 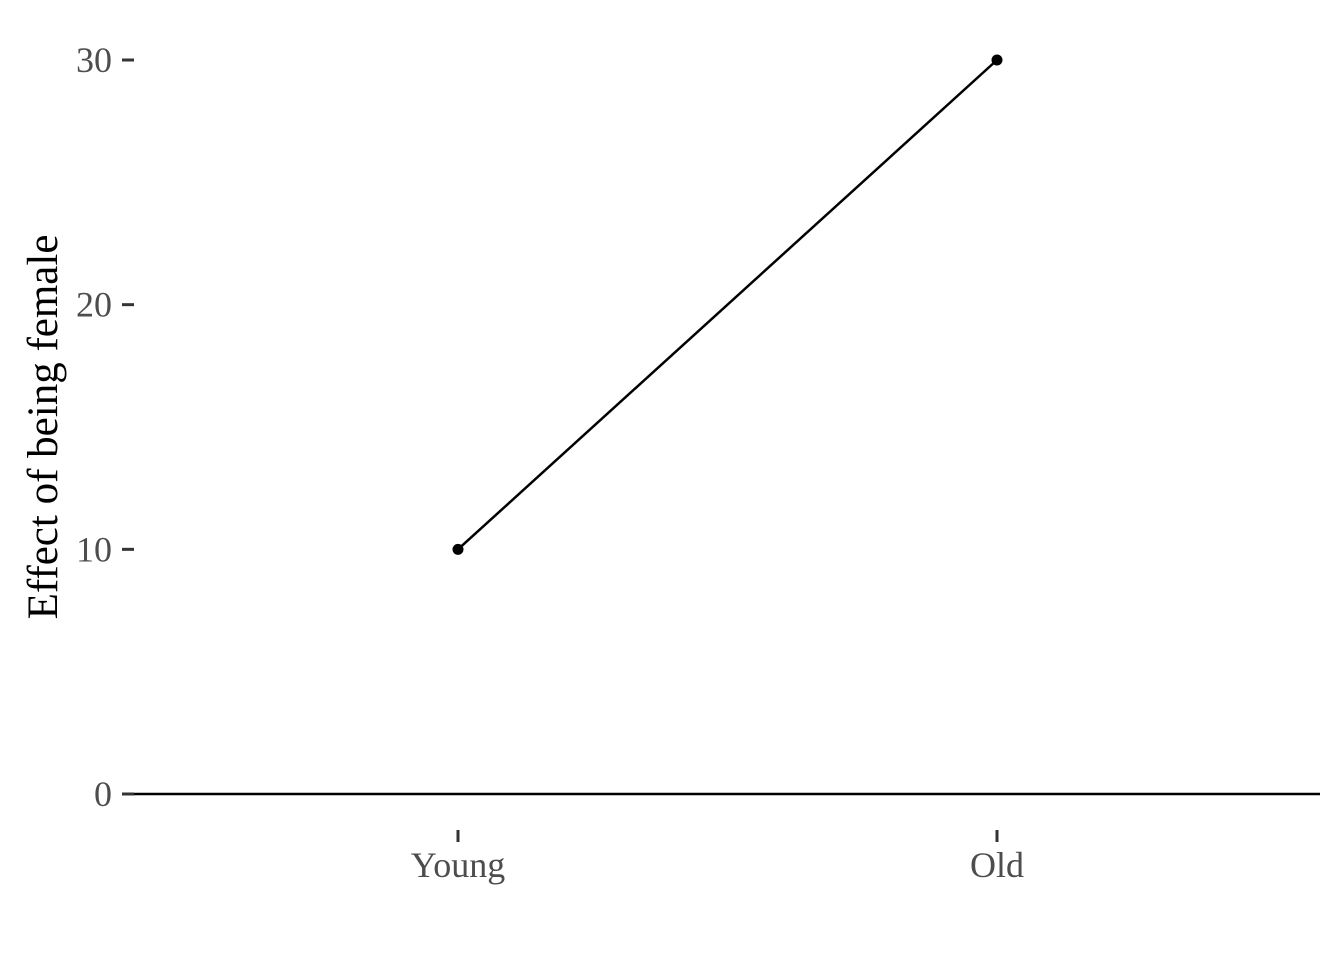 I want to click on x-axis-ticks: Young Old, so click(x=717, y=857).